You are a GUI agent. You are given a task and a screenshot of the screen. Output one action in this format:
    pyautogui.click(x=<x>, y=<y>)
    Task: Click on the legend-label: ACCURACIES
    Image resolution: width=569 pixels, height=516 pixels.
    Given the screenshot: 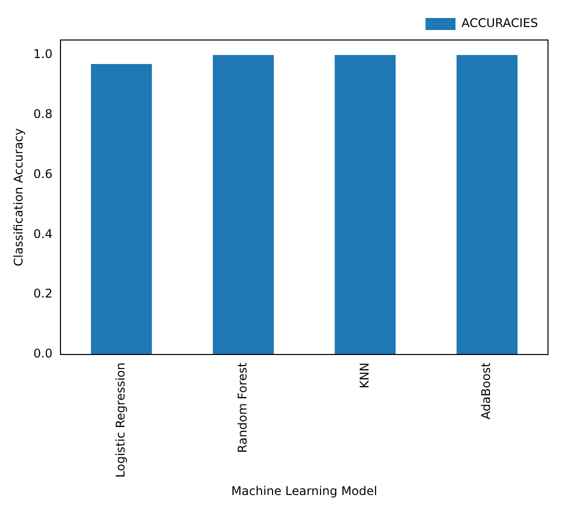 What is the action you would take?
    pyautogui.click(x=499, y=23)
    